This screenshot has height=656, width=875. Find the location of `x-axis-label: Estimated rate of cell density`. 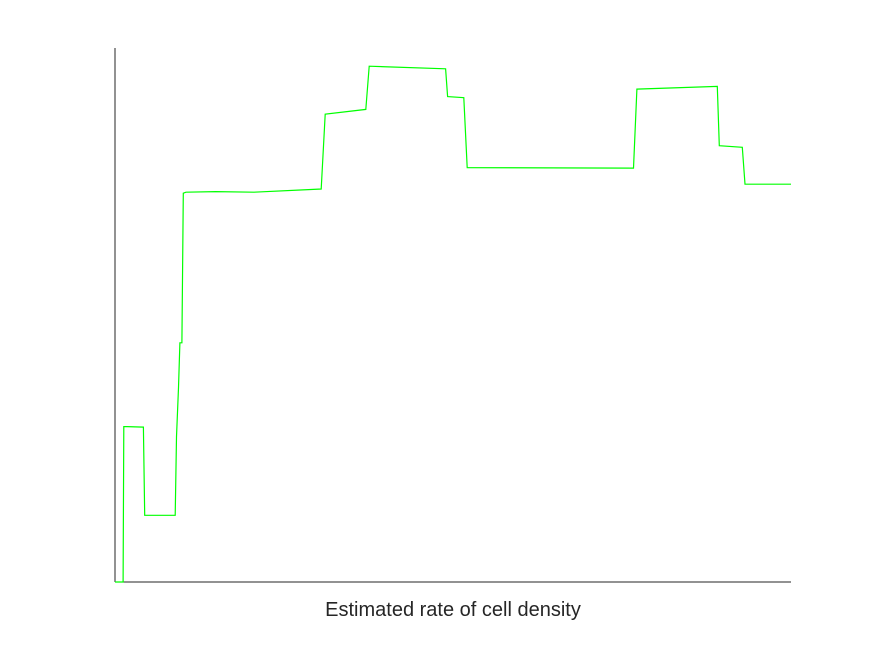

x-axis-label: Estimated rate of cell density is located at coordinates (453, 610).